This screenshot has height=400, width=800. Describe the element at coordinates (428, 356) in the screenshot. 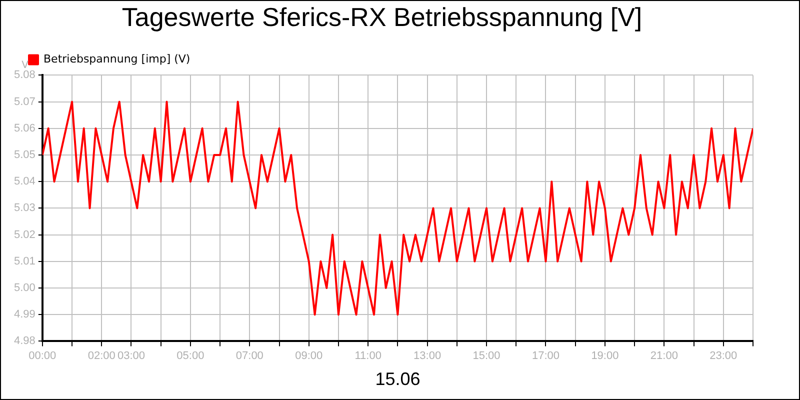

I see `x-tick-label: 13:00` at that location.